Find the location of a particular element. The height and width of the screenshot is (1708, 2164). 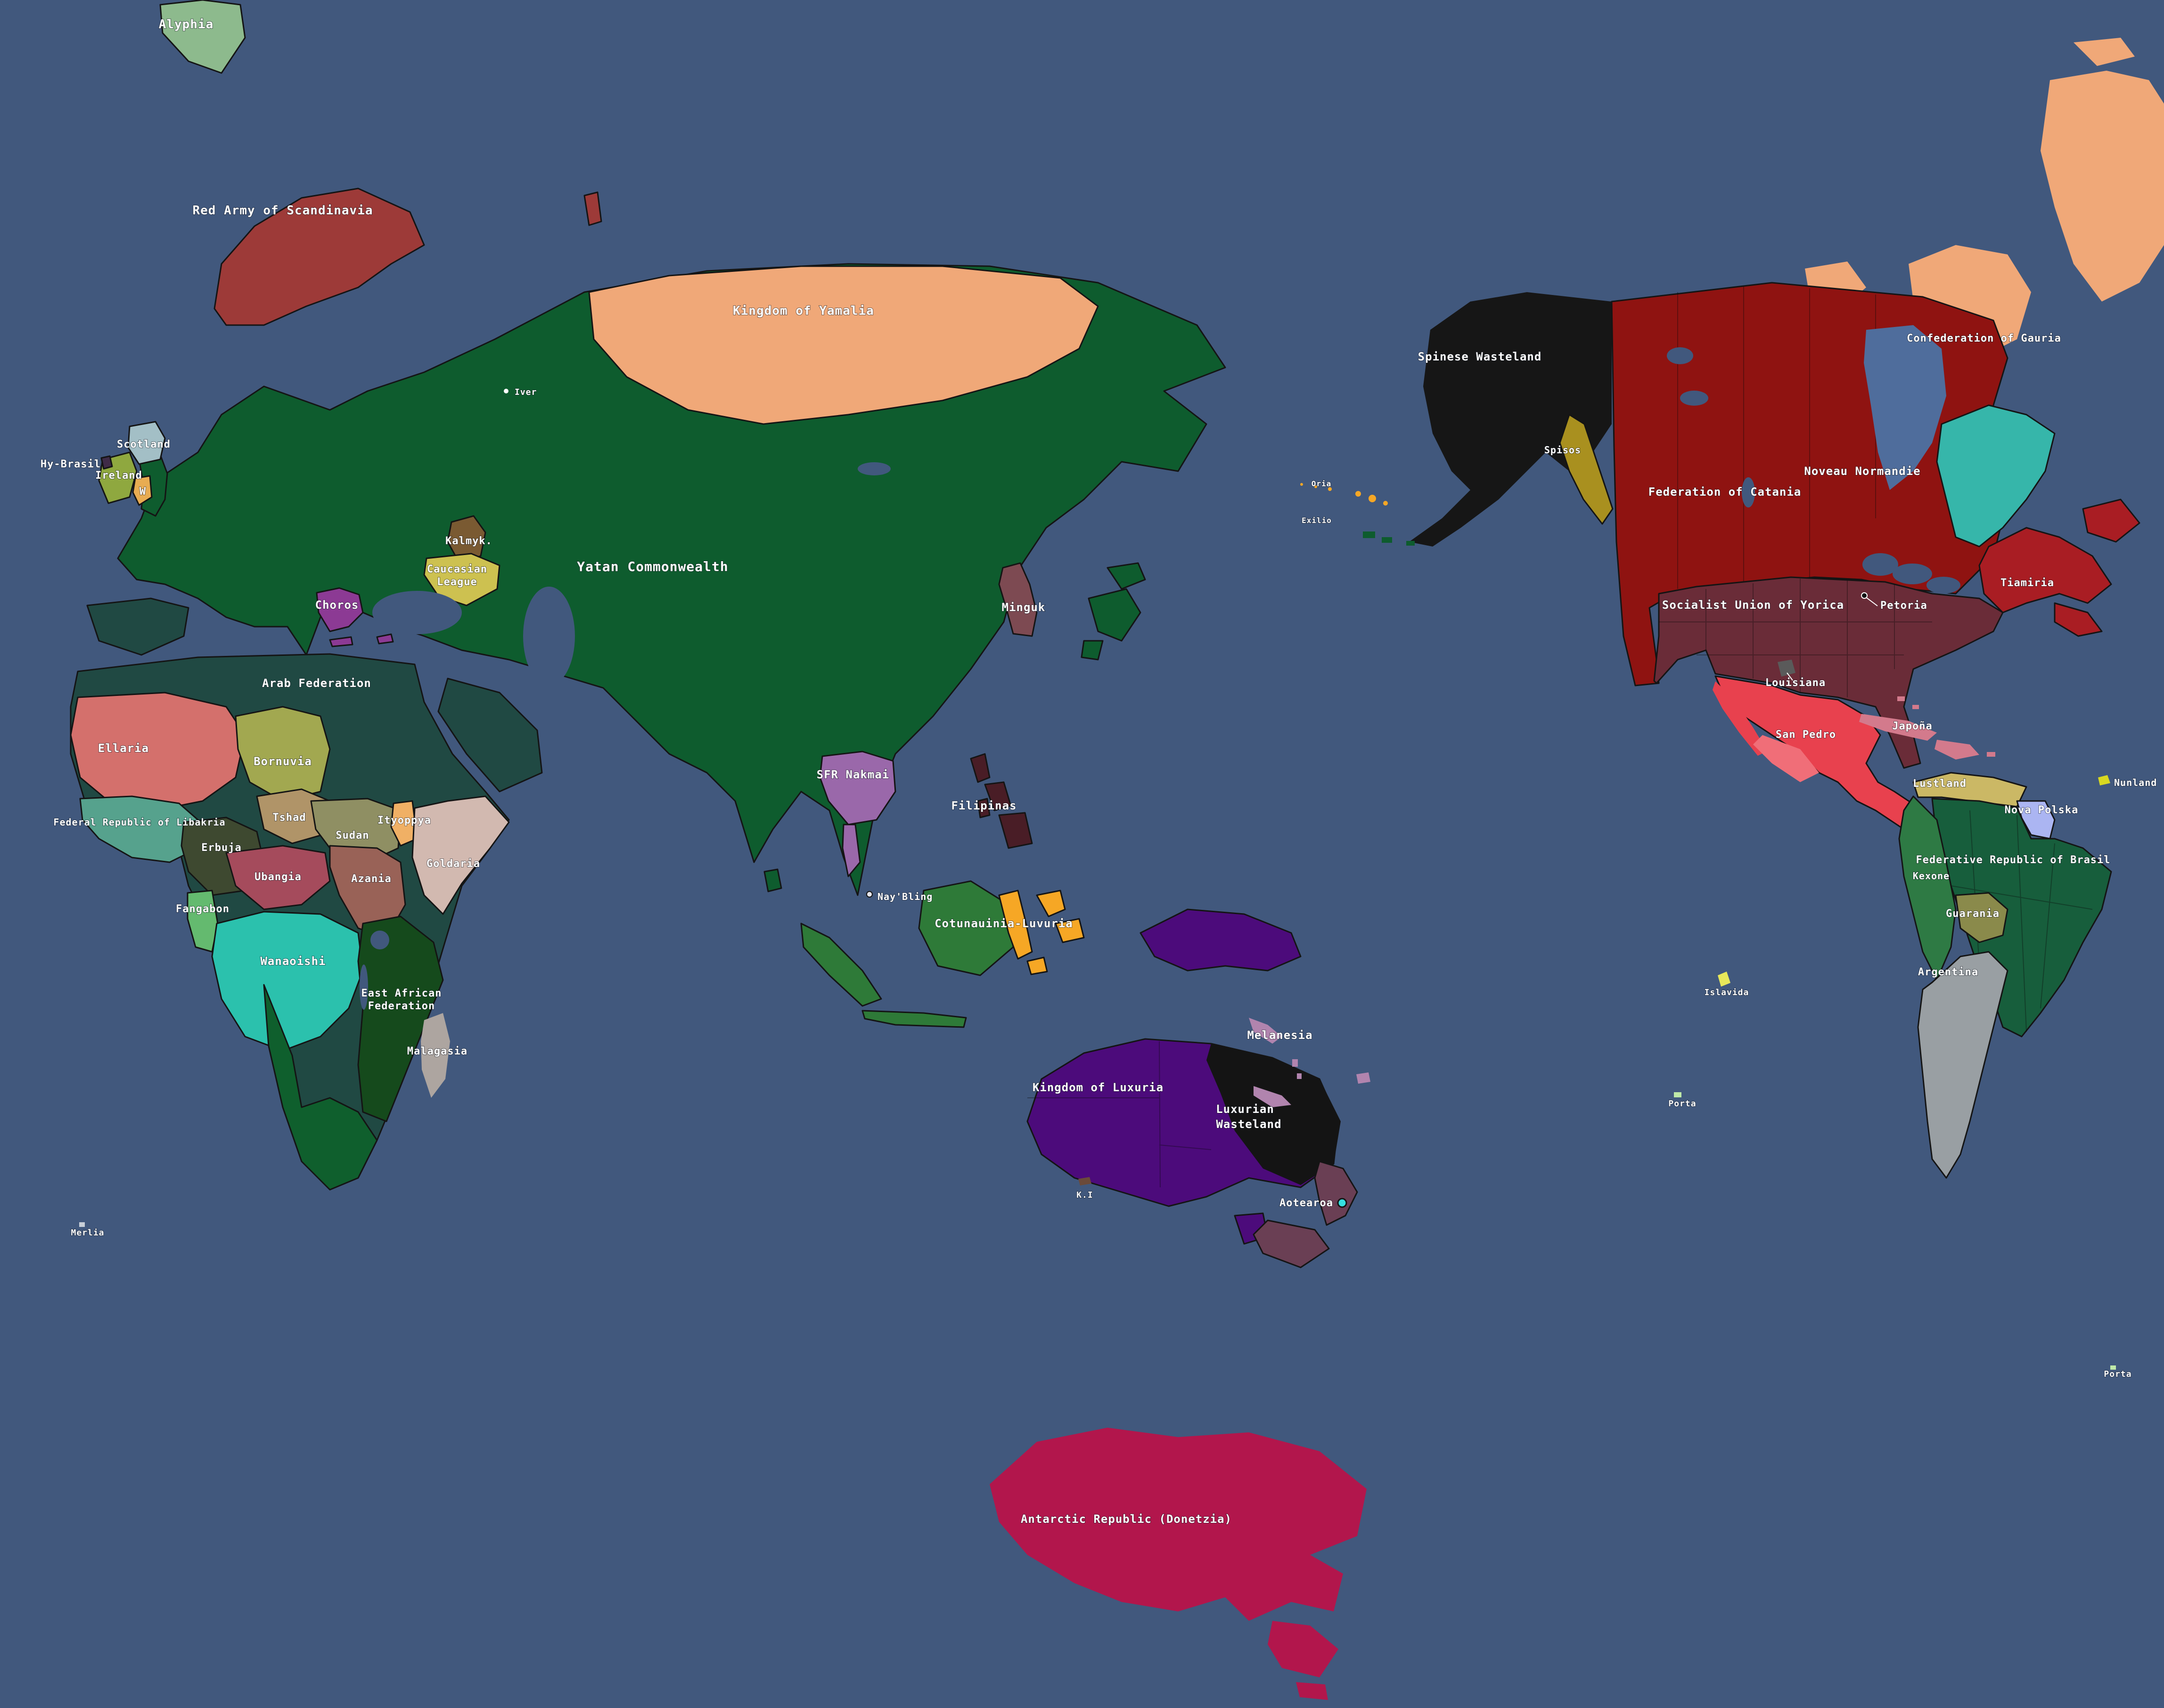

region-ityoppya is located at coordinates (404, 824).